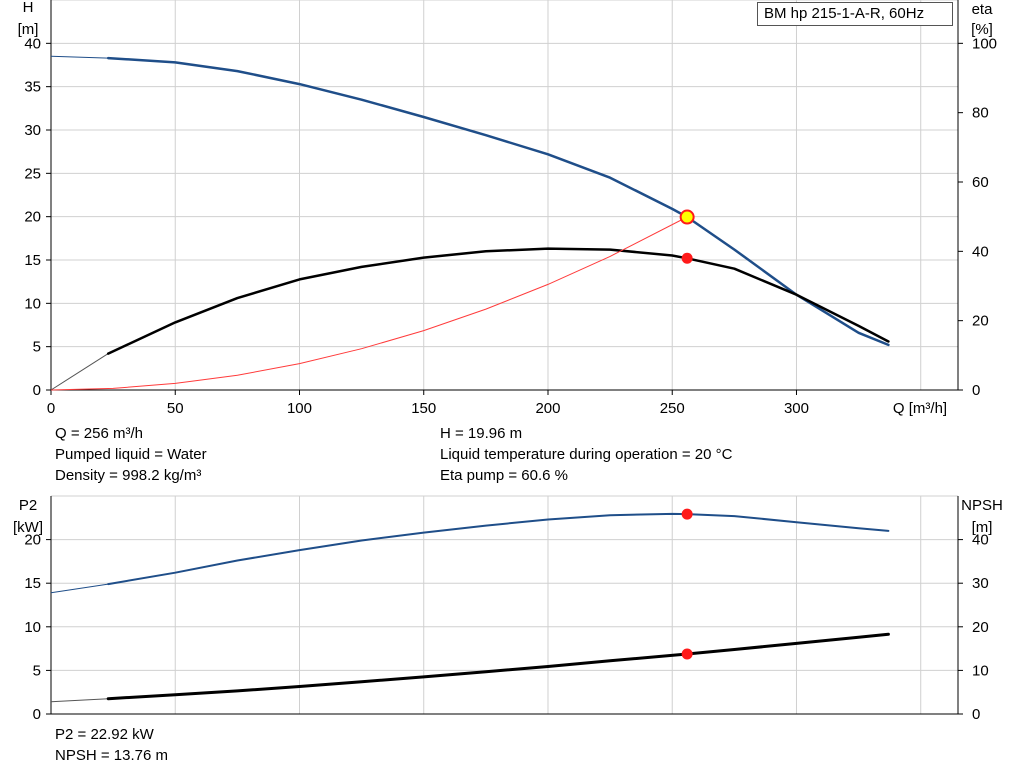  Describe the element at coordinates (687, 514) in the screenshot. I see `operating-point-power` at that location.